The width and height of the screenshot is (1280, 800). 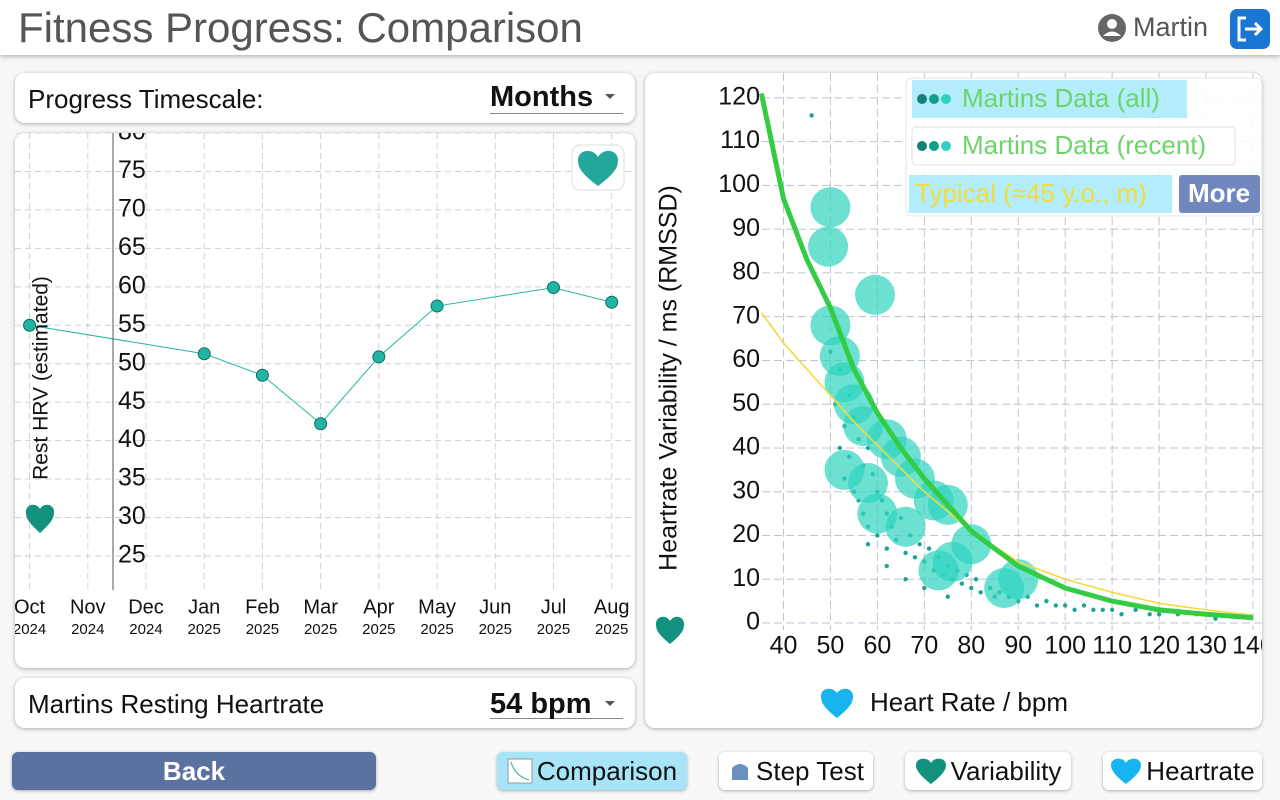 I want to click on x-tick-label: Feb, so click(x=262, y=607).